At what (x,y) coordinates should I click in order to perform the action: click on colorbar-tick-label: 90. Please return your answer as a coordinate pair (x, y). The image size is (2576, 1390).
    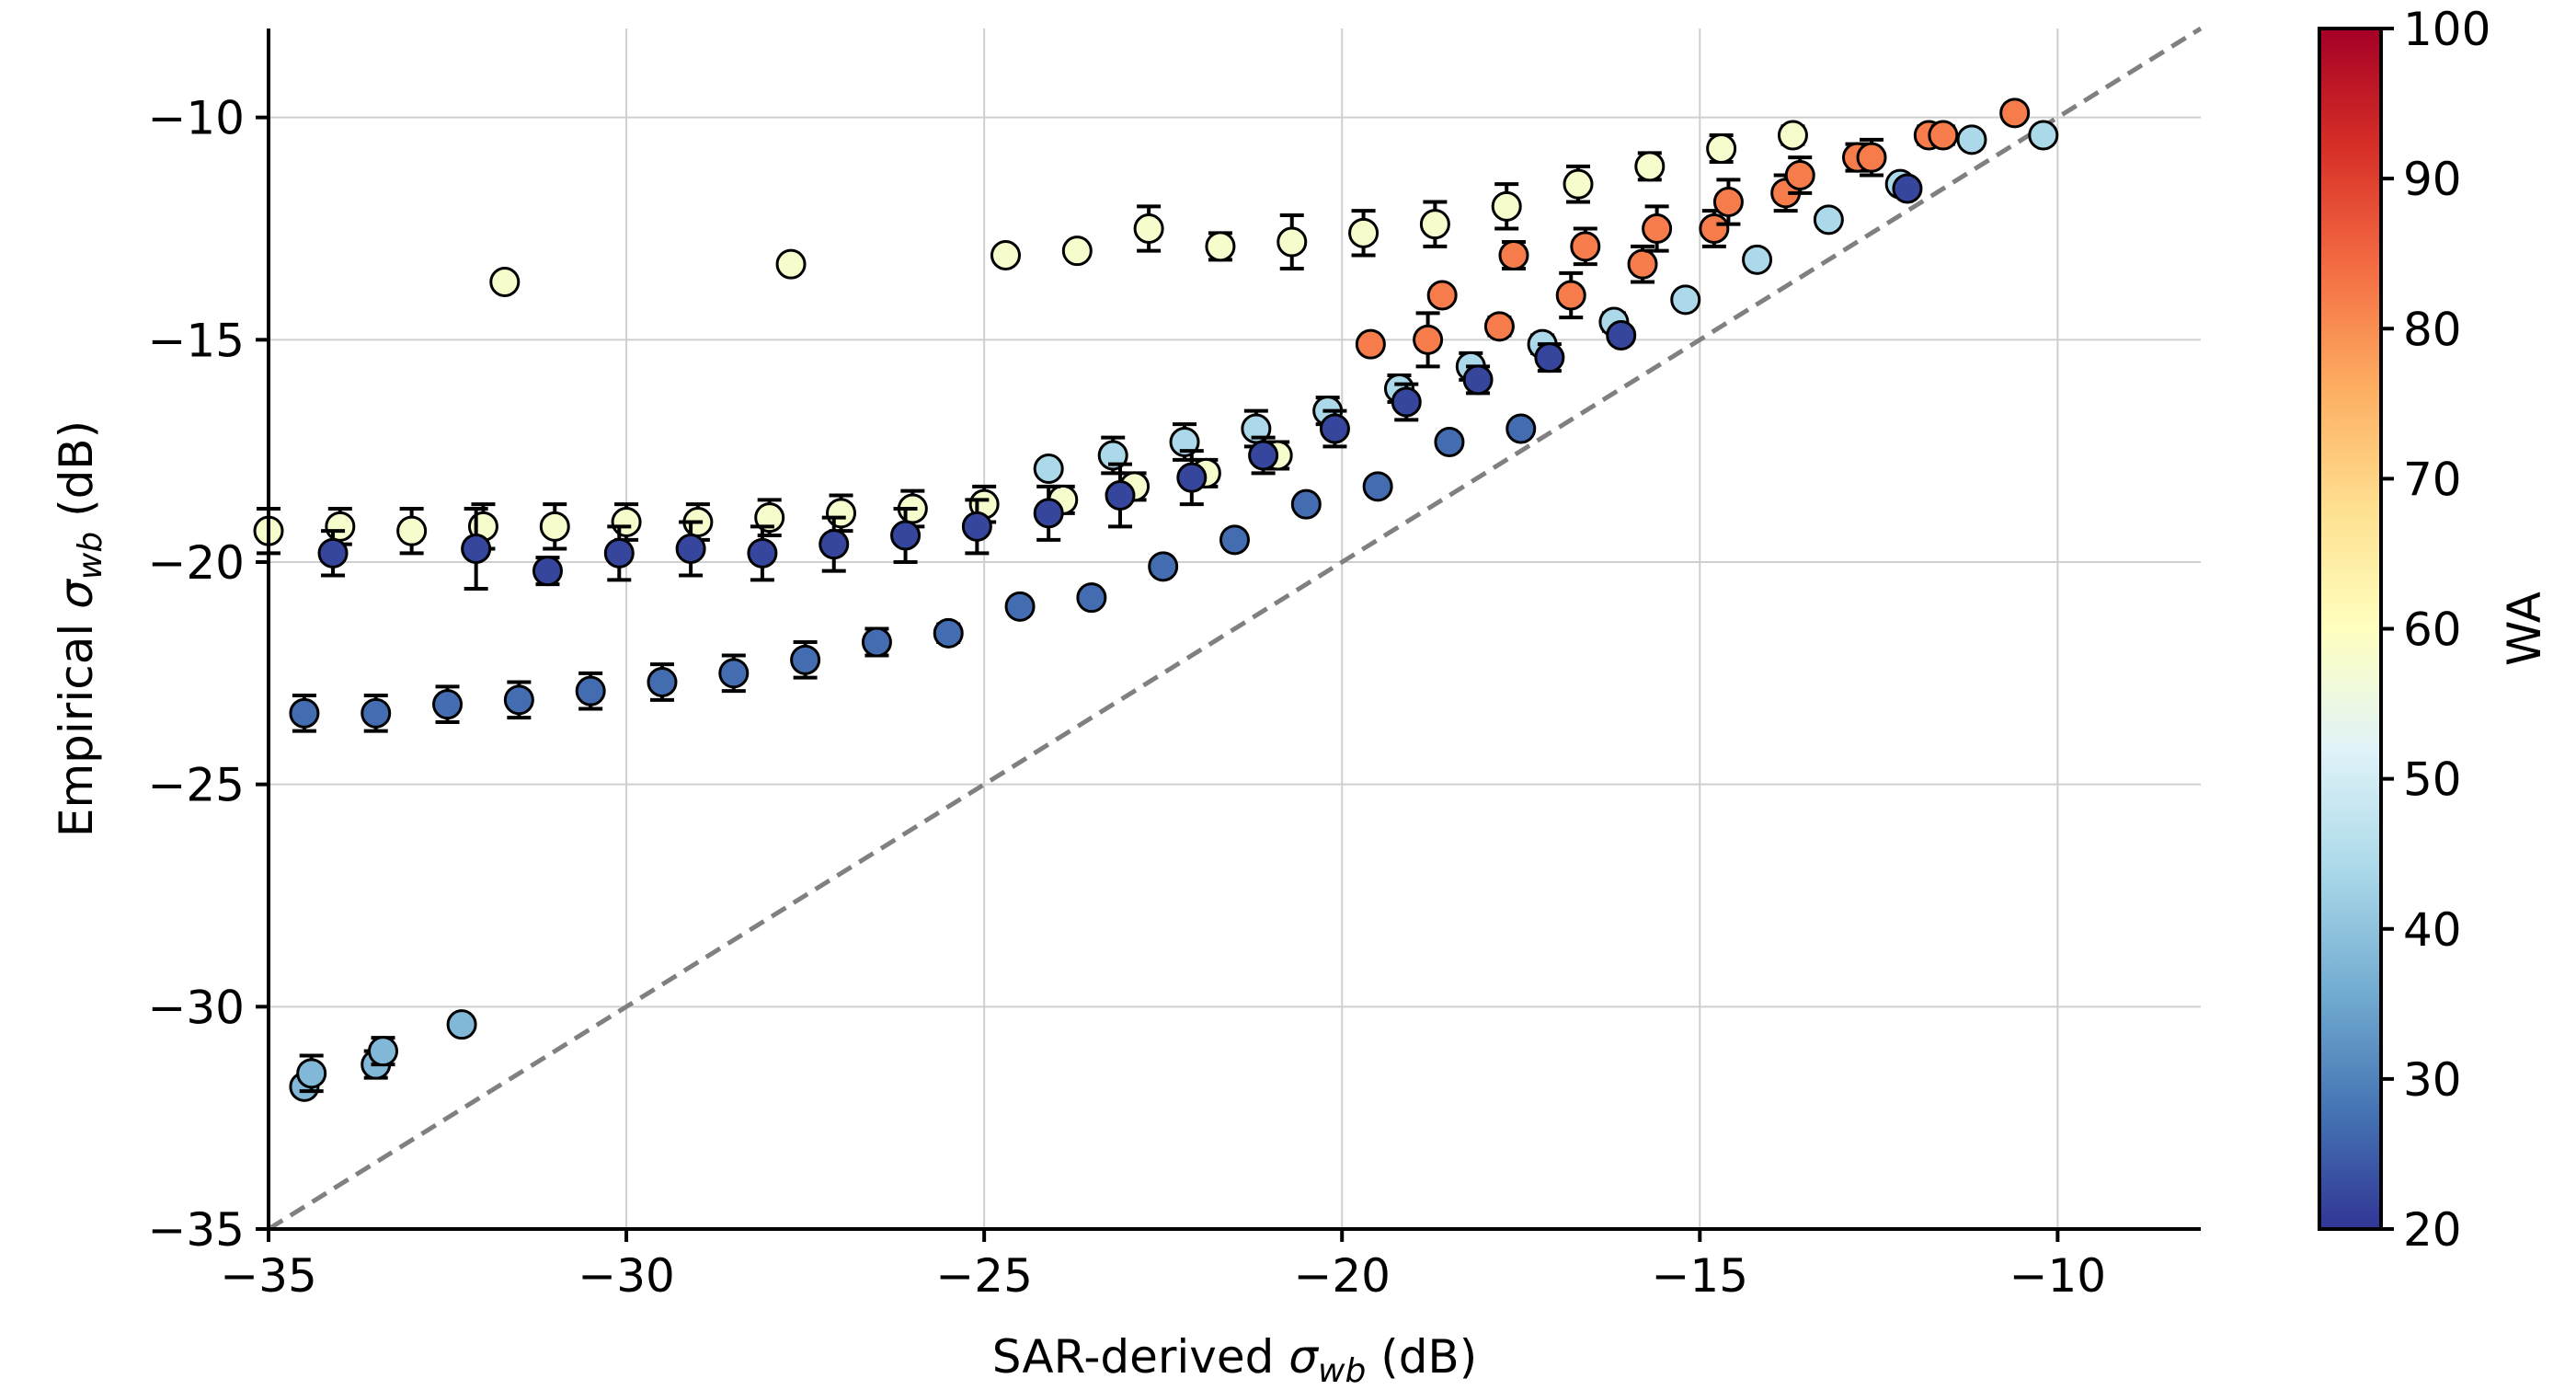
    Looking at the image, I should click on (2433, 179).